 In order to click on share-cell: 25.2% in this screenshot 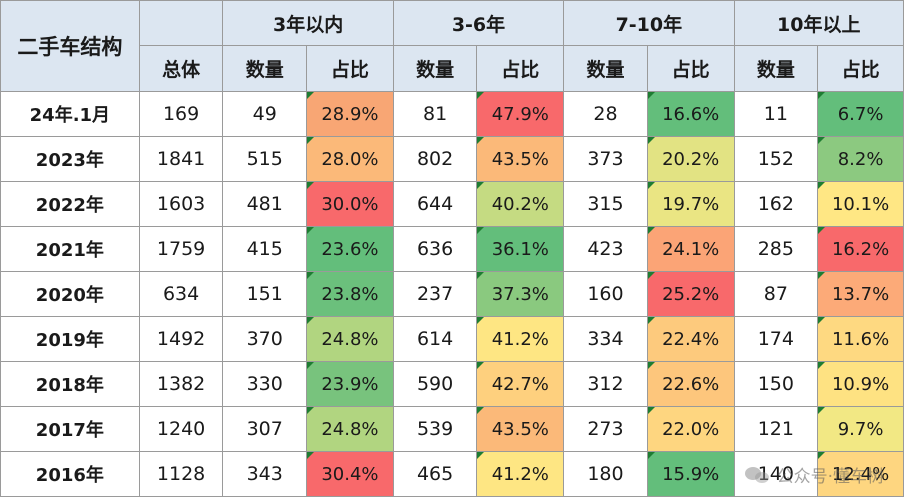, I will do `click(690, 294)`.